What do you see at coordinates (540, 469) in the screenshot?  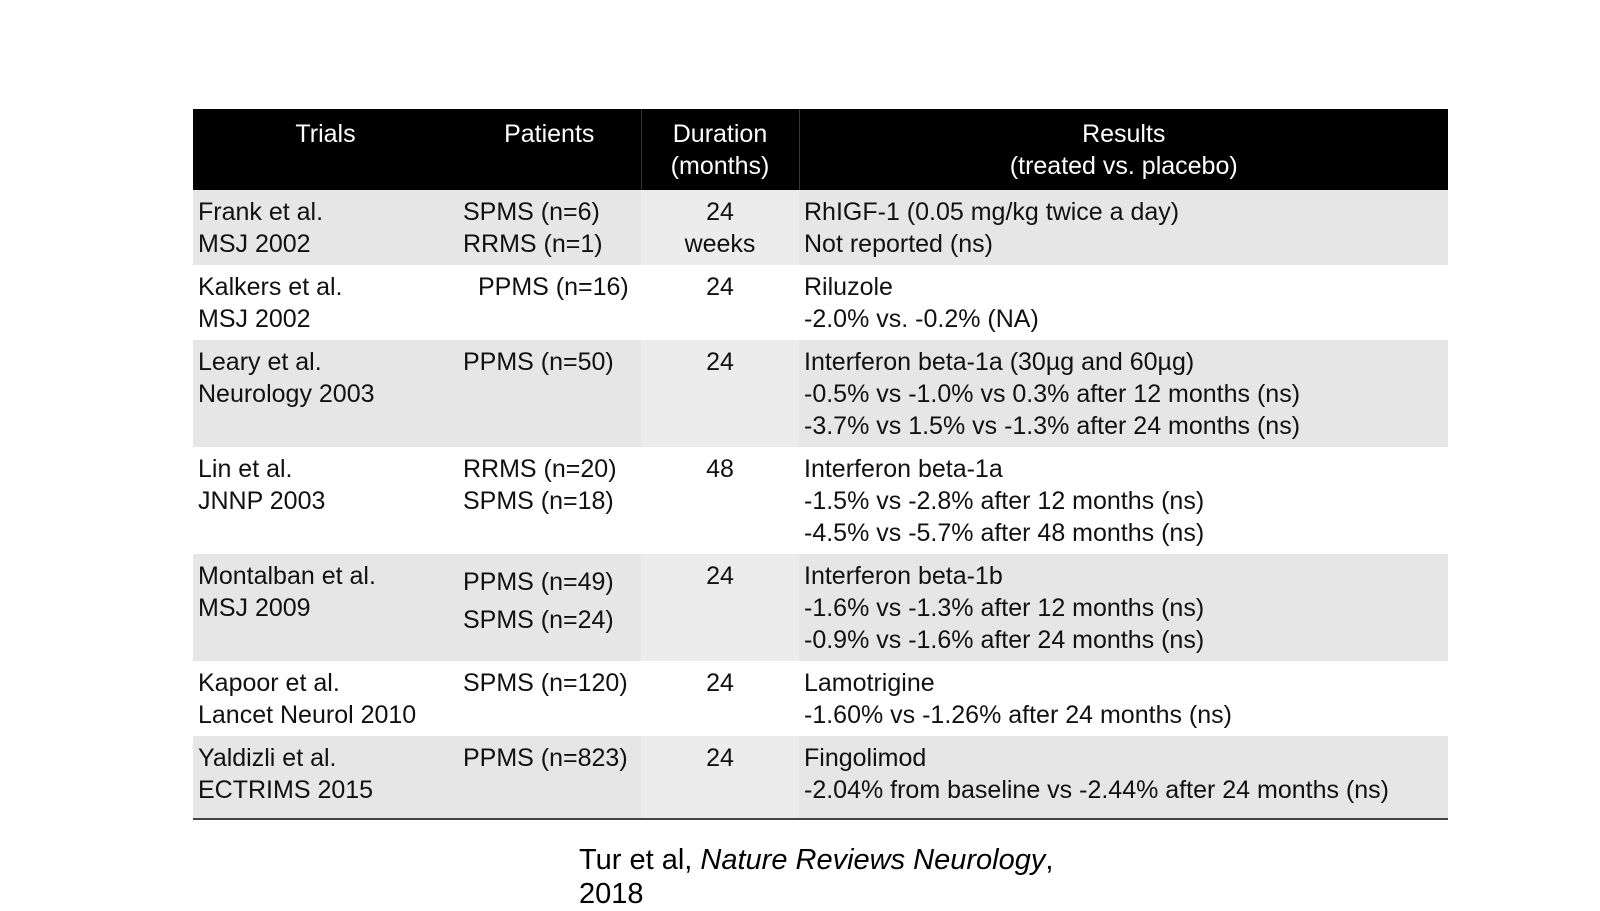 I see `patients-line: RRMS (n=20)` at bounding box center [540, 469].